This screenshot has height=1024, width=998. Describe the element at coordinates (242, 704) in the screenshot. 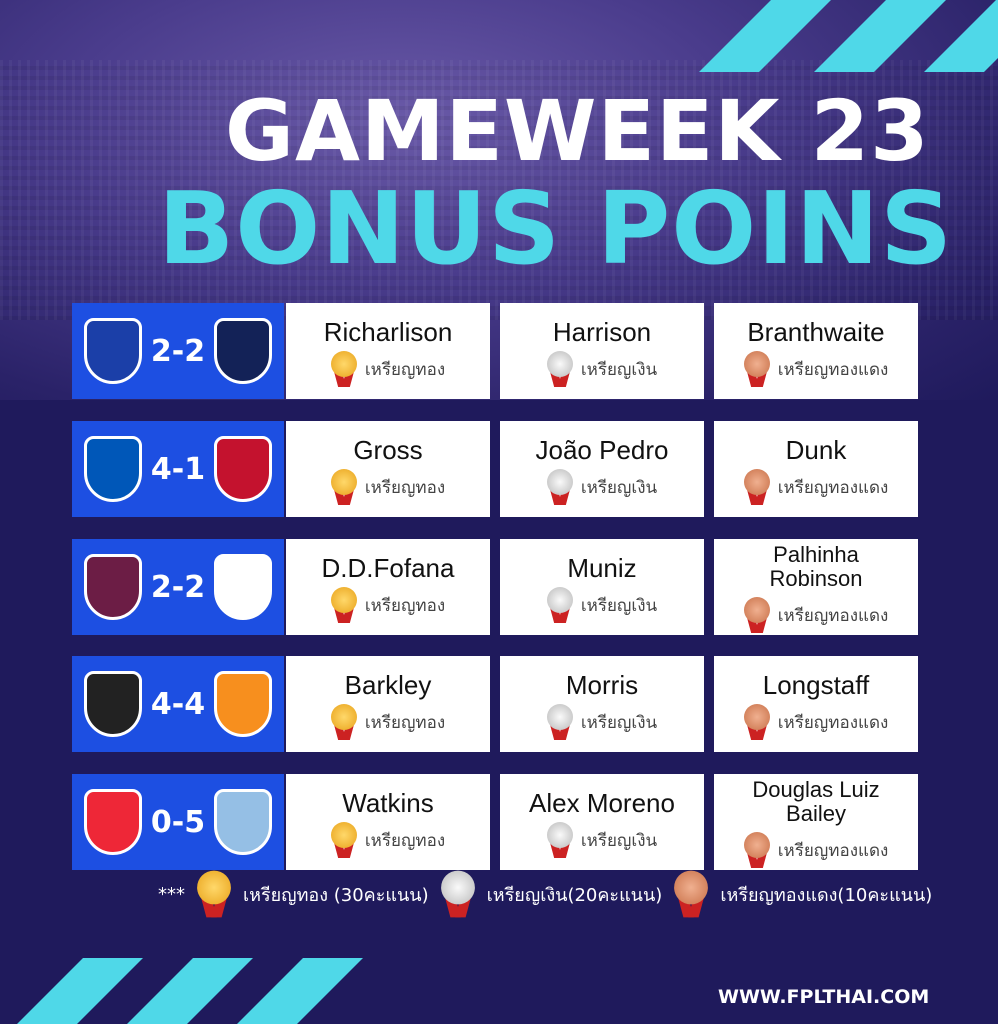

I see `luton-crest-icon` at that location.